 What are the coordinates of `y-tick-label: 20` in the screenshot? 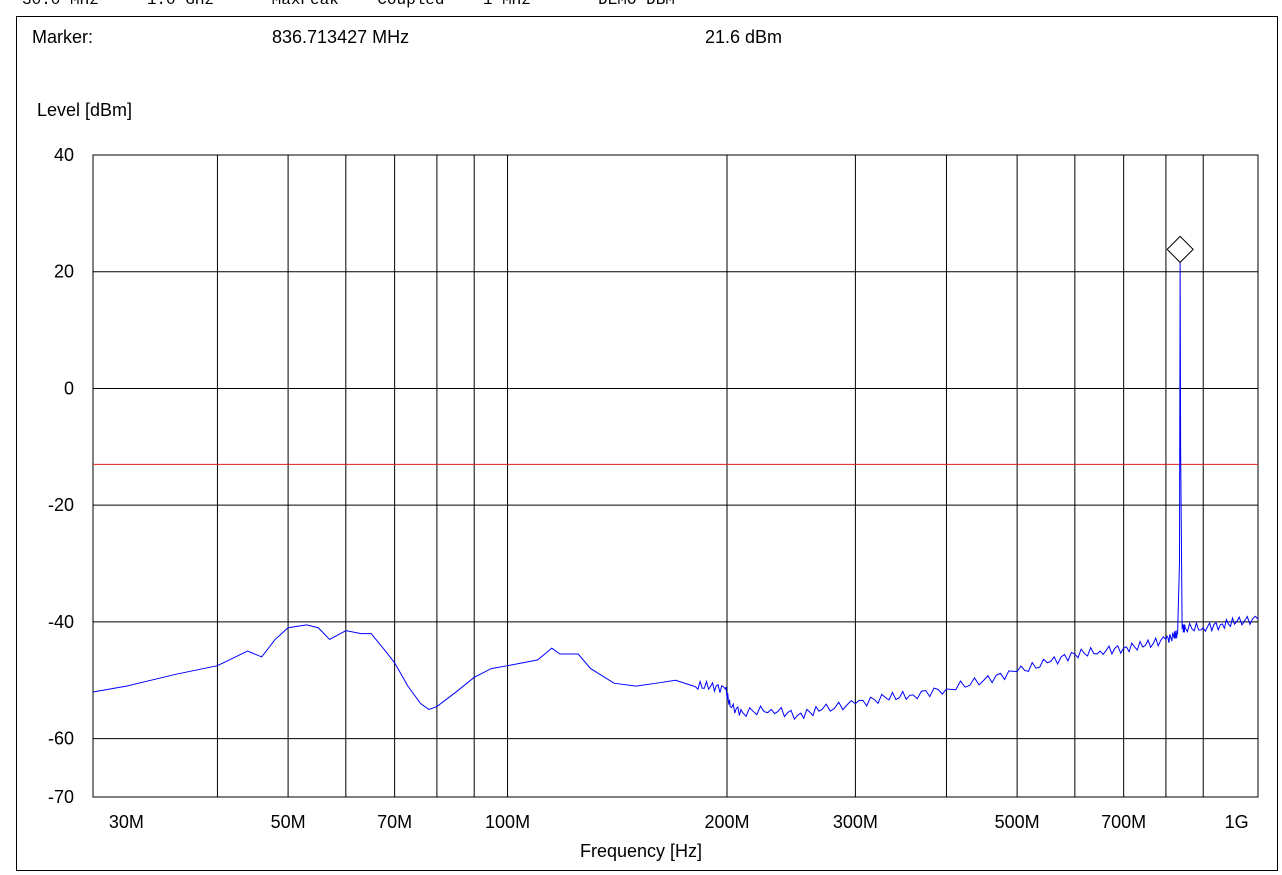 It's located at (64, 272).